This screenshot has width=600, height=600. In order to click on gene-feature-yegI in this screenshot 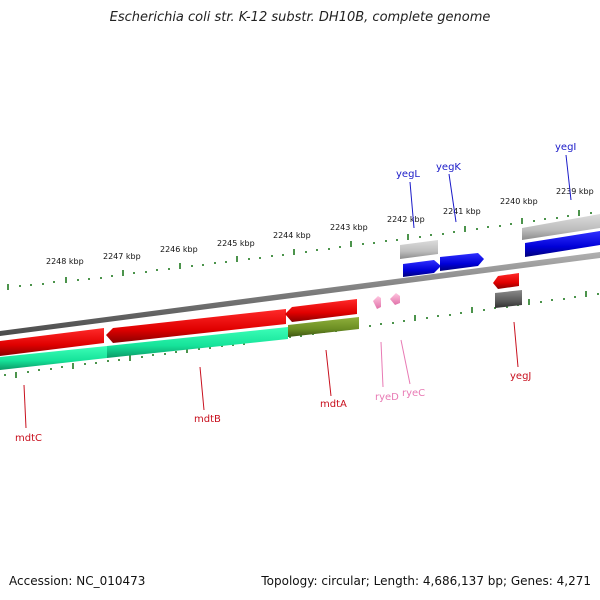, I will do `click(561, 227)`.